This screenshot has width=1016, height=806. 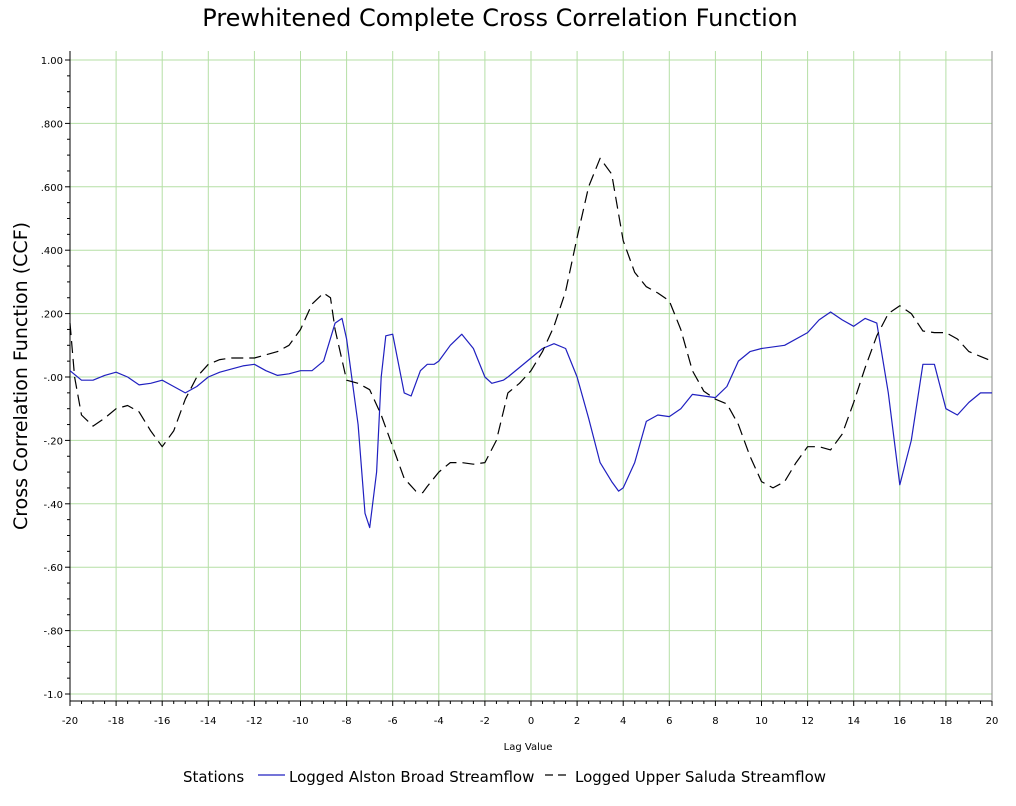 I want to click on x-tick-label: 4, so click(x=623, y=721).